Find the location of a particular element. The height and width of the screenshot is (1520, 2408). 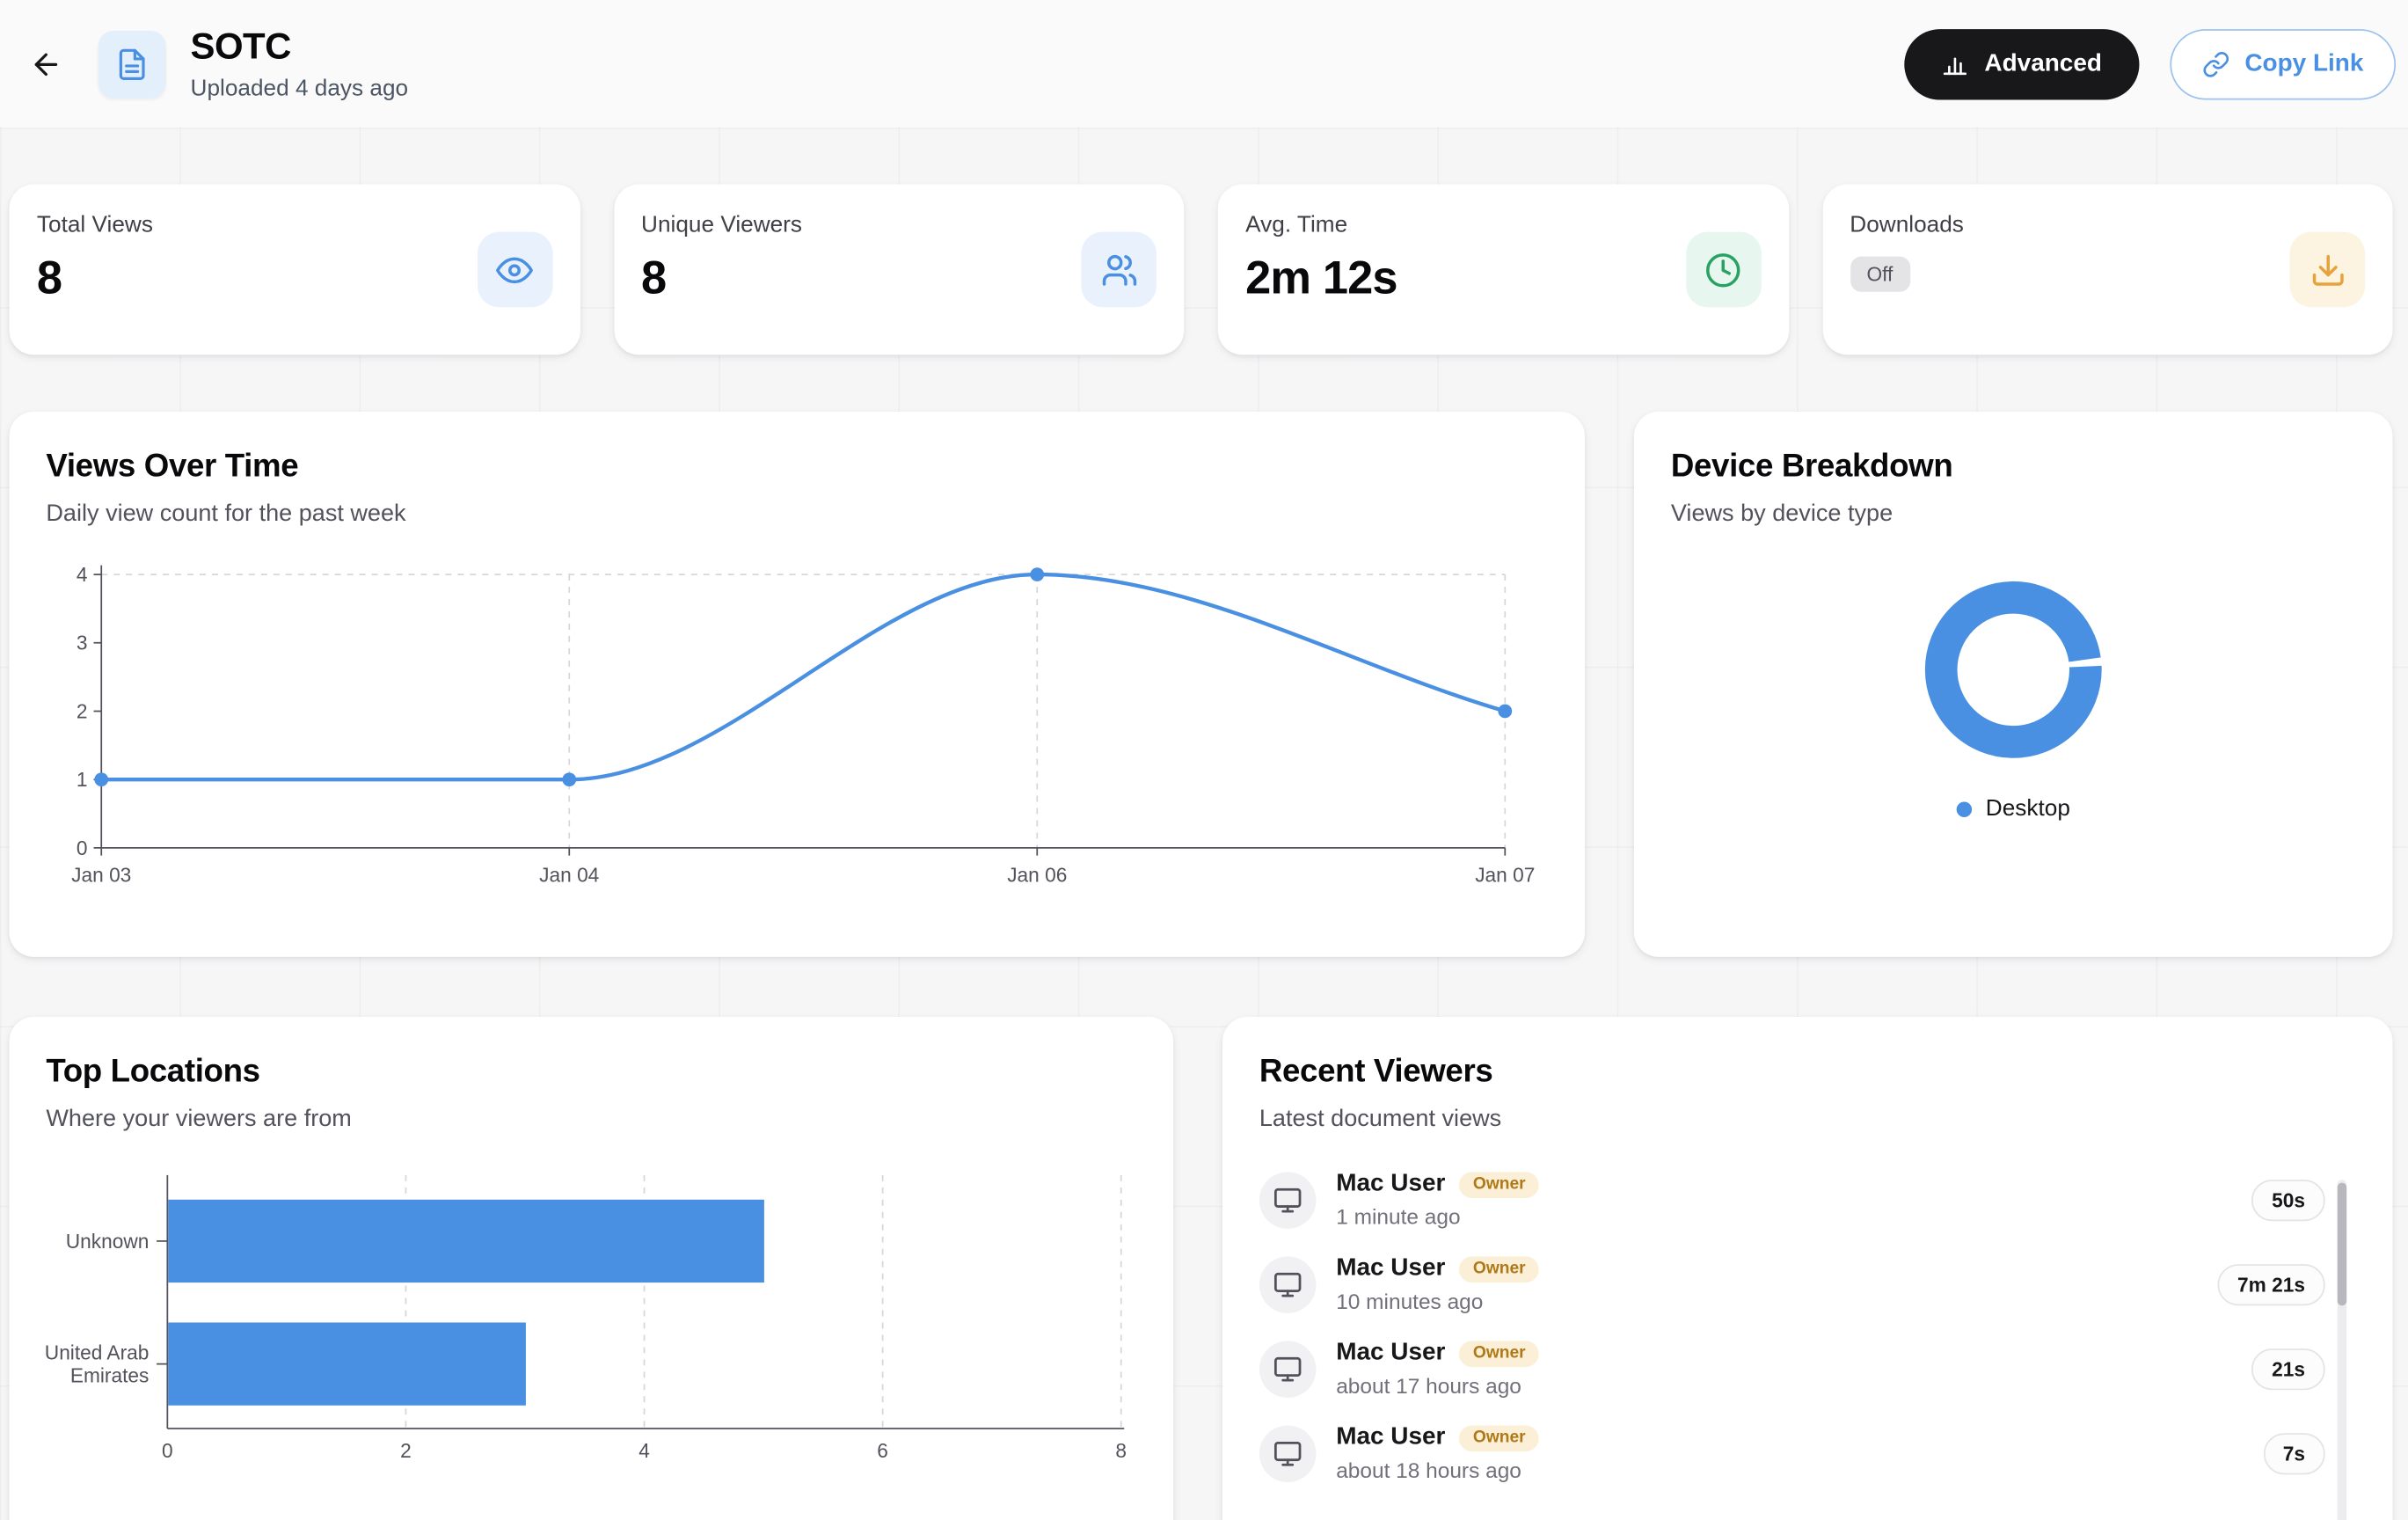

svg-text: 6 is located at coordinates (882, 1450).